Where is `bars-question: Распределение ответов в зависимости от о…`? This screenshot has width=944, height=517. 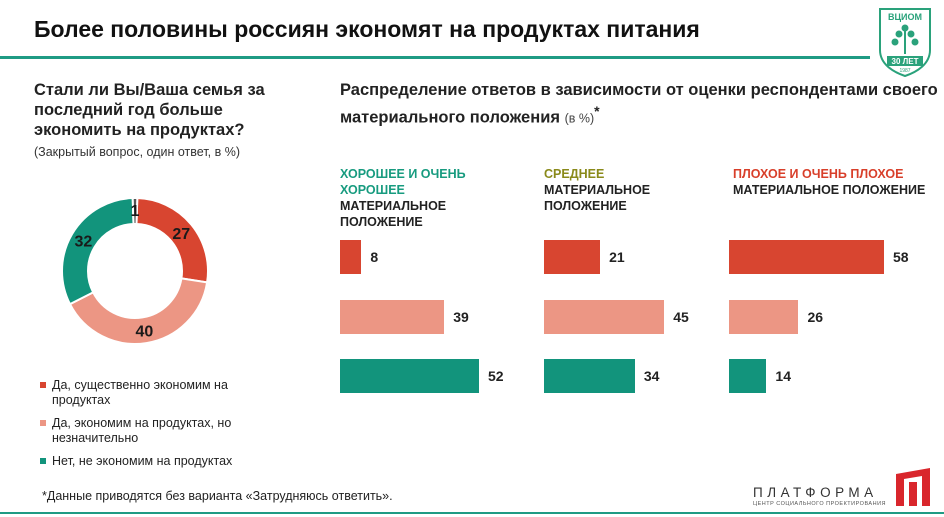 bars-question: Распределение ответов в зависимости от о… is located at coordinates (640, 105).